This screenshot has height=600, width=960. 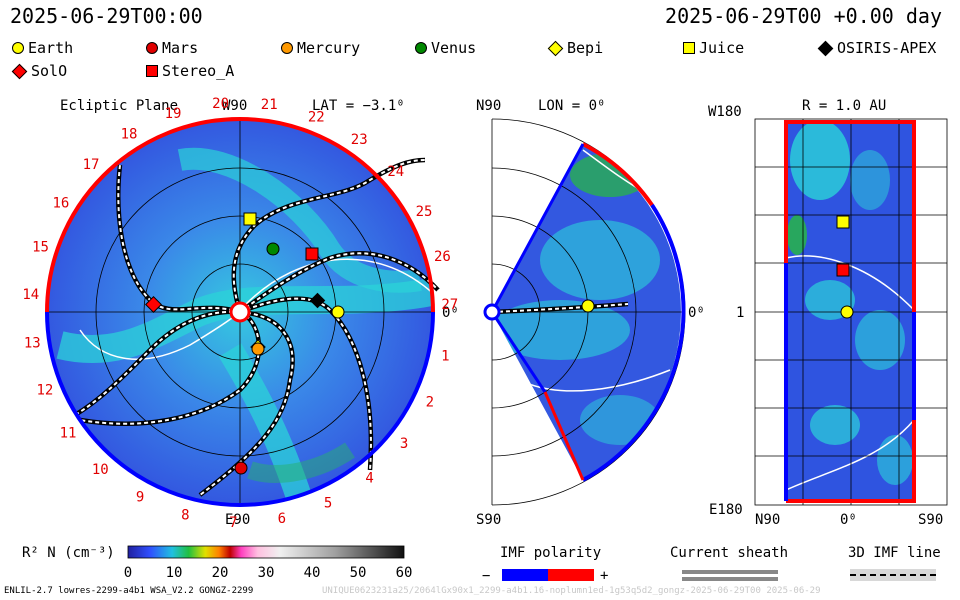 I want to click on carrington-label: 11, so click(x=68, y=434).